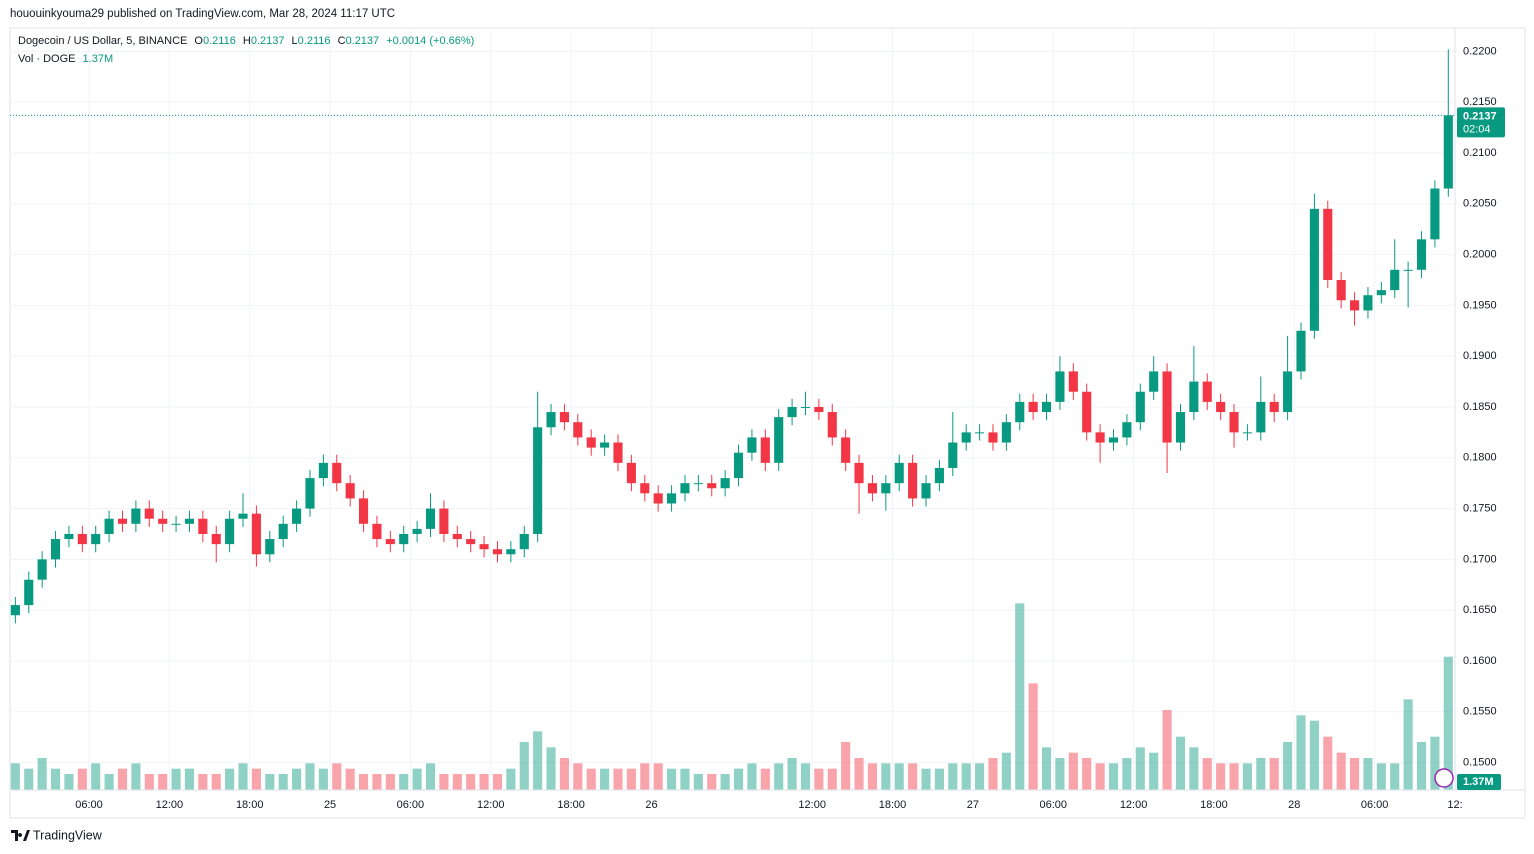 Image resolution: width=1534 pixels, height=854 pixels. Describe the element at coordinates (198, 41) in the screenshot. I see `label: O` at that location.